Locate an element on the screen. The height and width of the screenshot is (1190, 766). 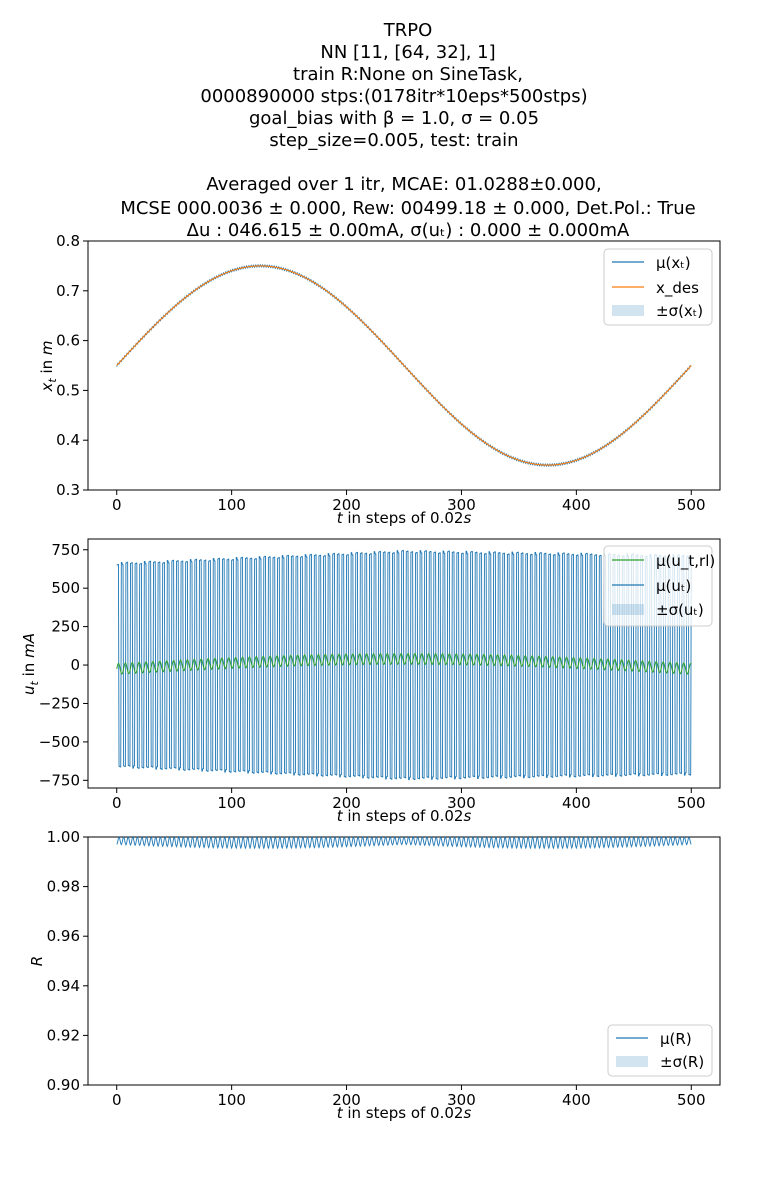
title-line-3: train R:None on SineTask, is located at coordinates (408, 74).